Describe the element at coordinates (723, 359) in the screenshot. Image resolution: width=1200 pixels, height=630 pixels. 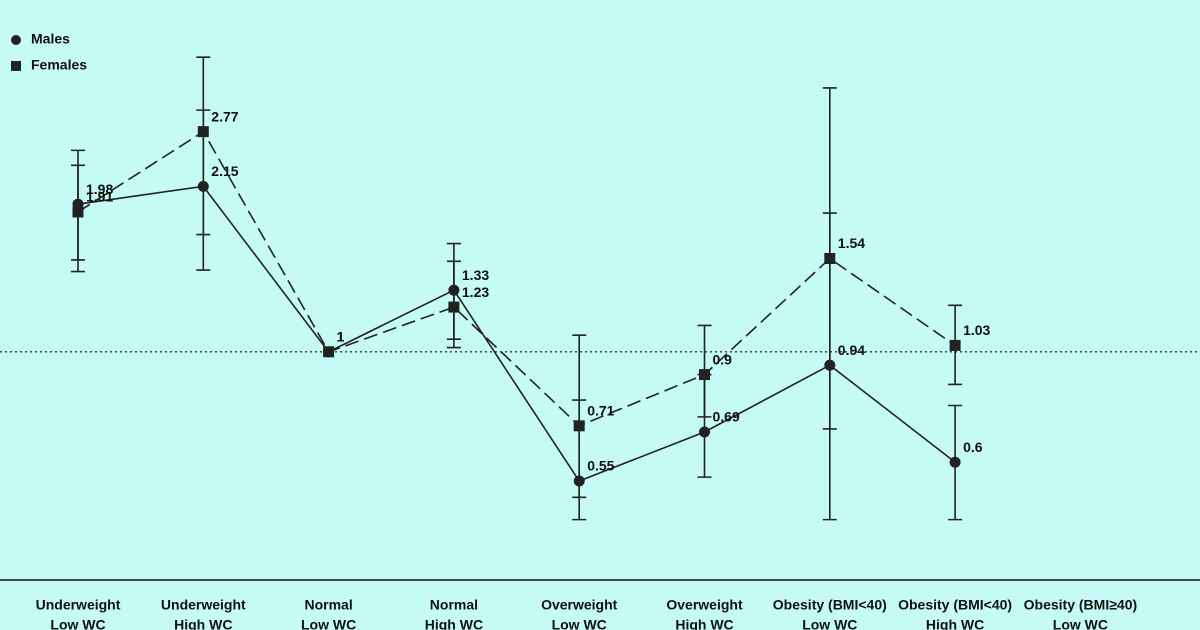
I see `data-label: 0.9` at that location.